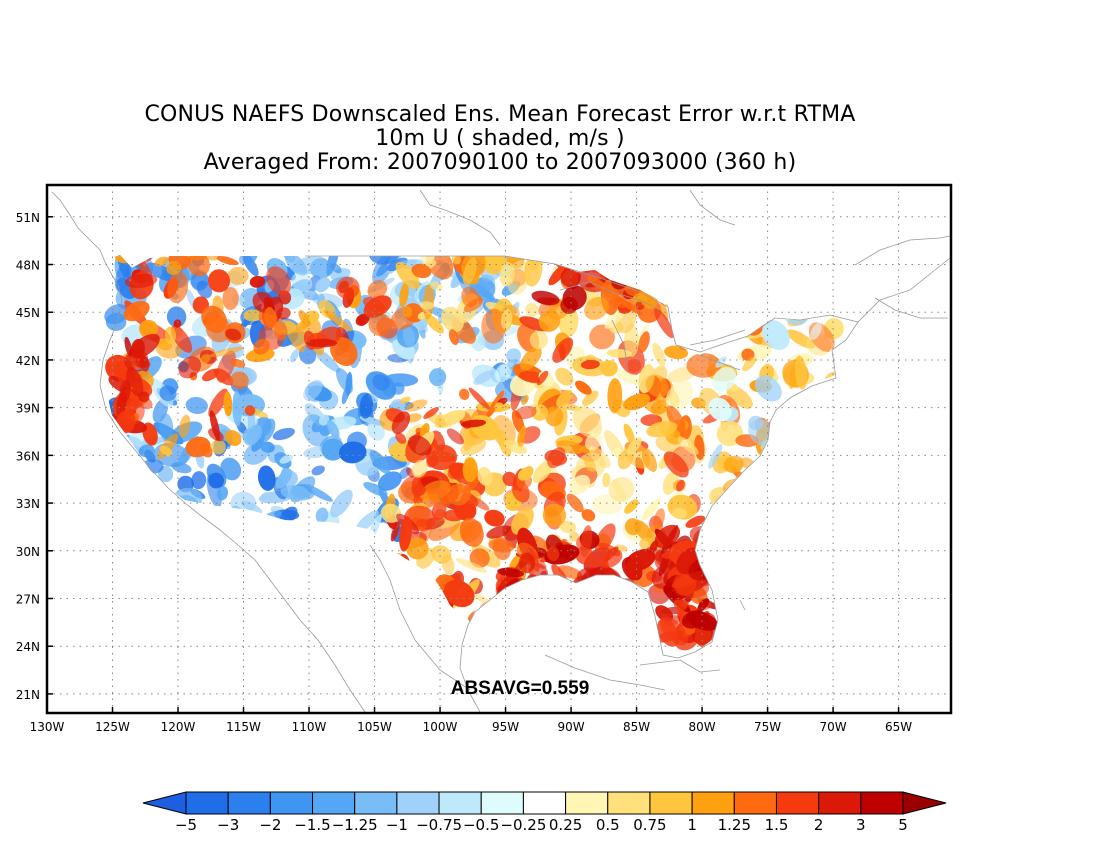 This screenshot has height=850, width=1100. I want to click on colorbar-label: −5, so click(186, 825).